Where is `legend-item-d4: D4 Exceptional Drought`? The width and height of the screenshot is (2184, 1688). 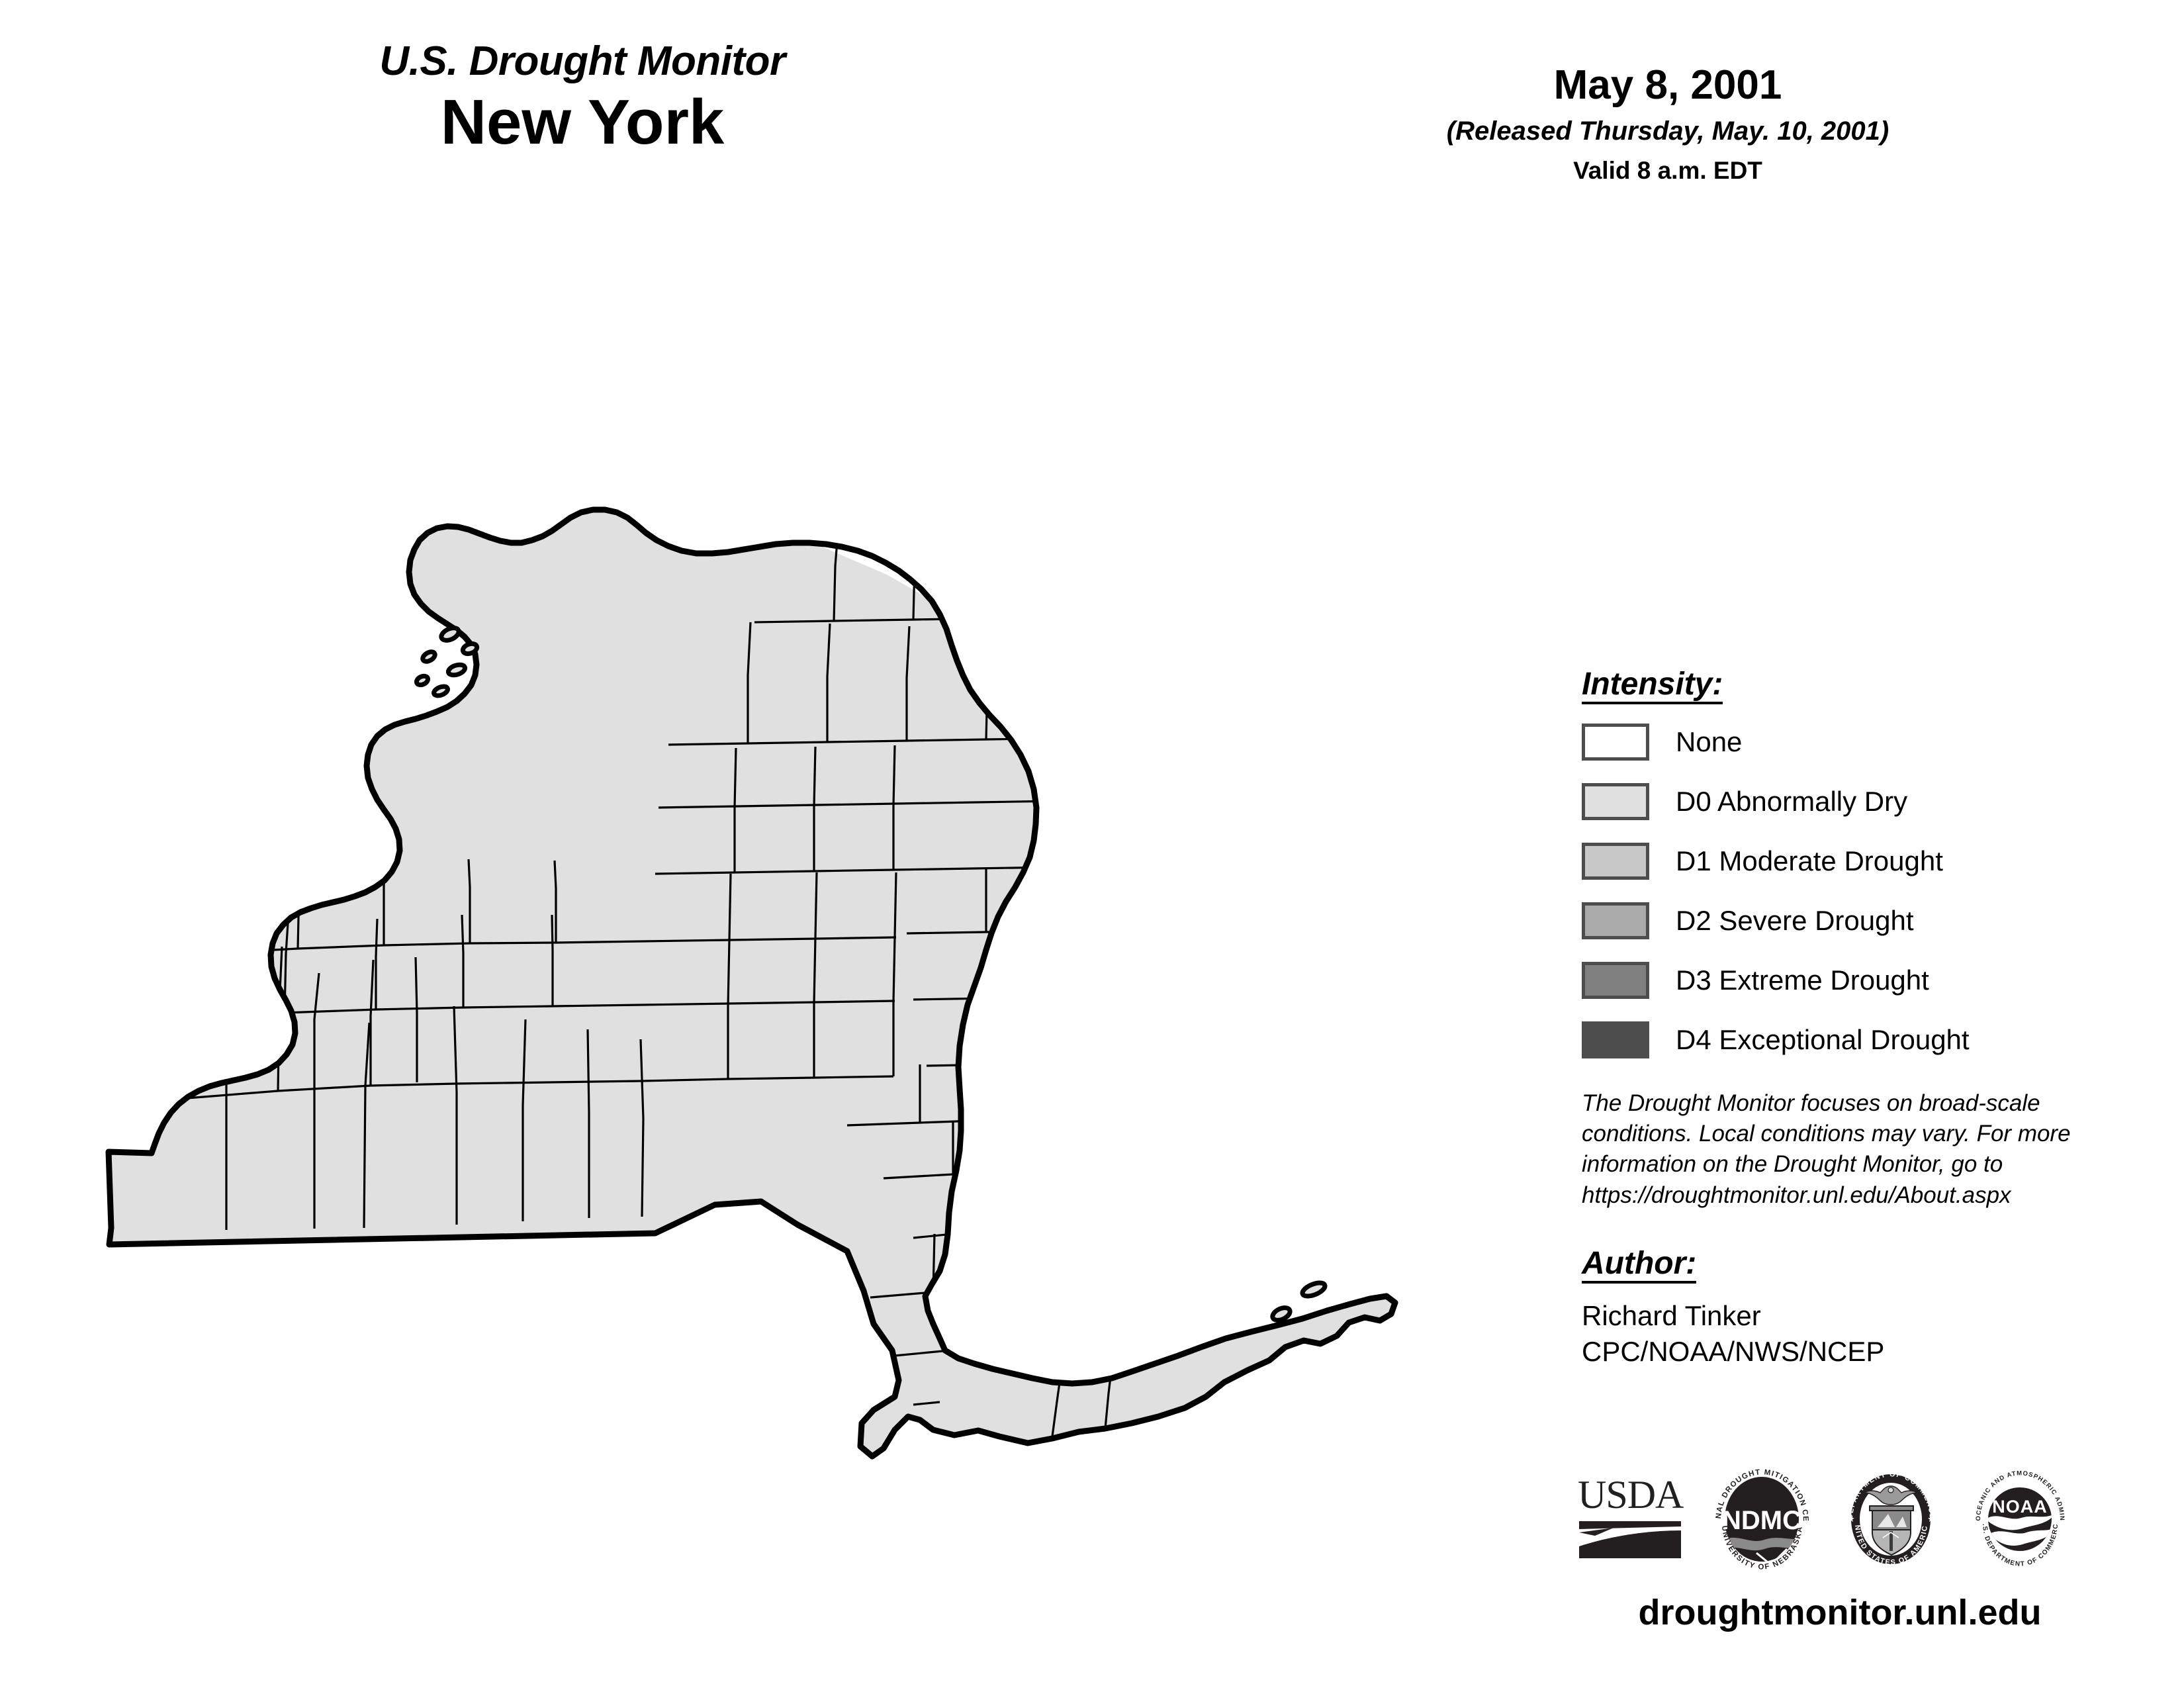 legend-item-d4: D4 Exceptional Drought is located at coordinates (1873, 1039).